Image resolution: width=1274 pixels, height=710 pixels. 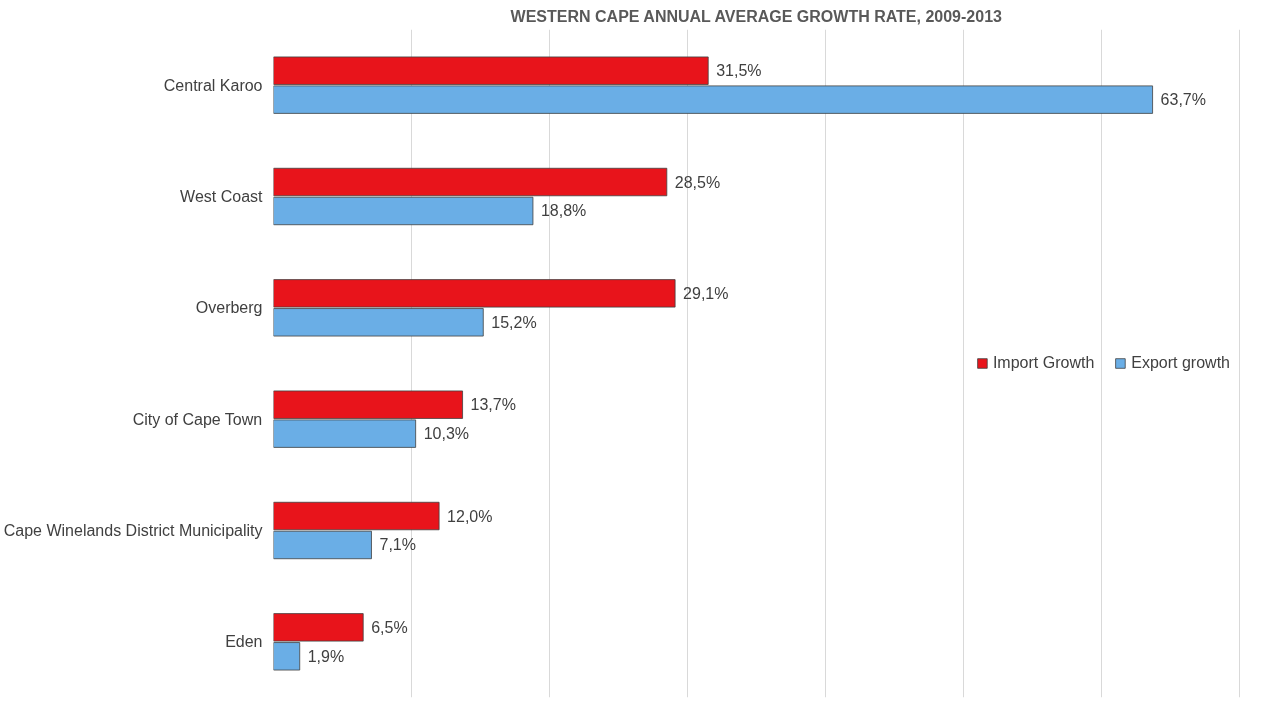 I want to click on data-label: 10,3%, so click(x=446, y=434).